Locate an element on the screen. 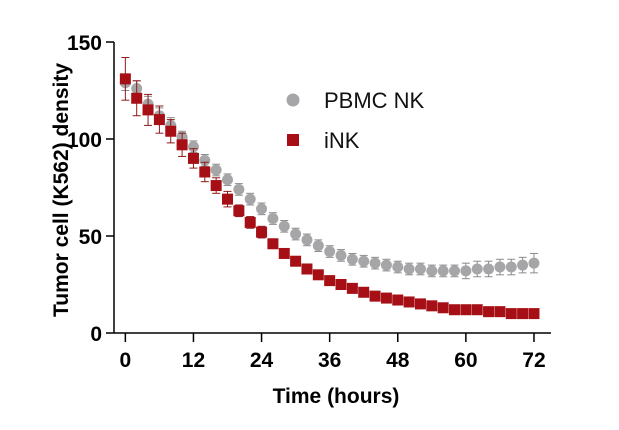 Image resolution: width=619 pixels, height=430 pixels. y-tick-label-50: 50 is located at coordinates (90, 237).